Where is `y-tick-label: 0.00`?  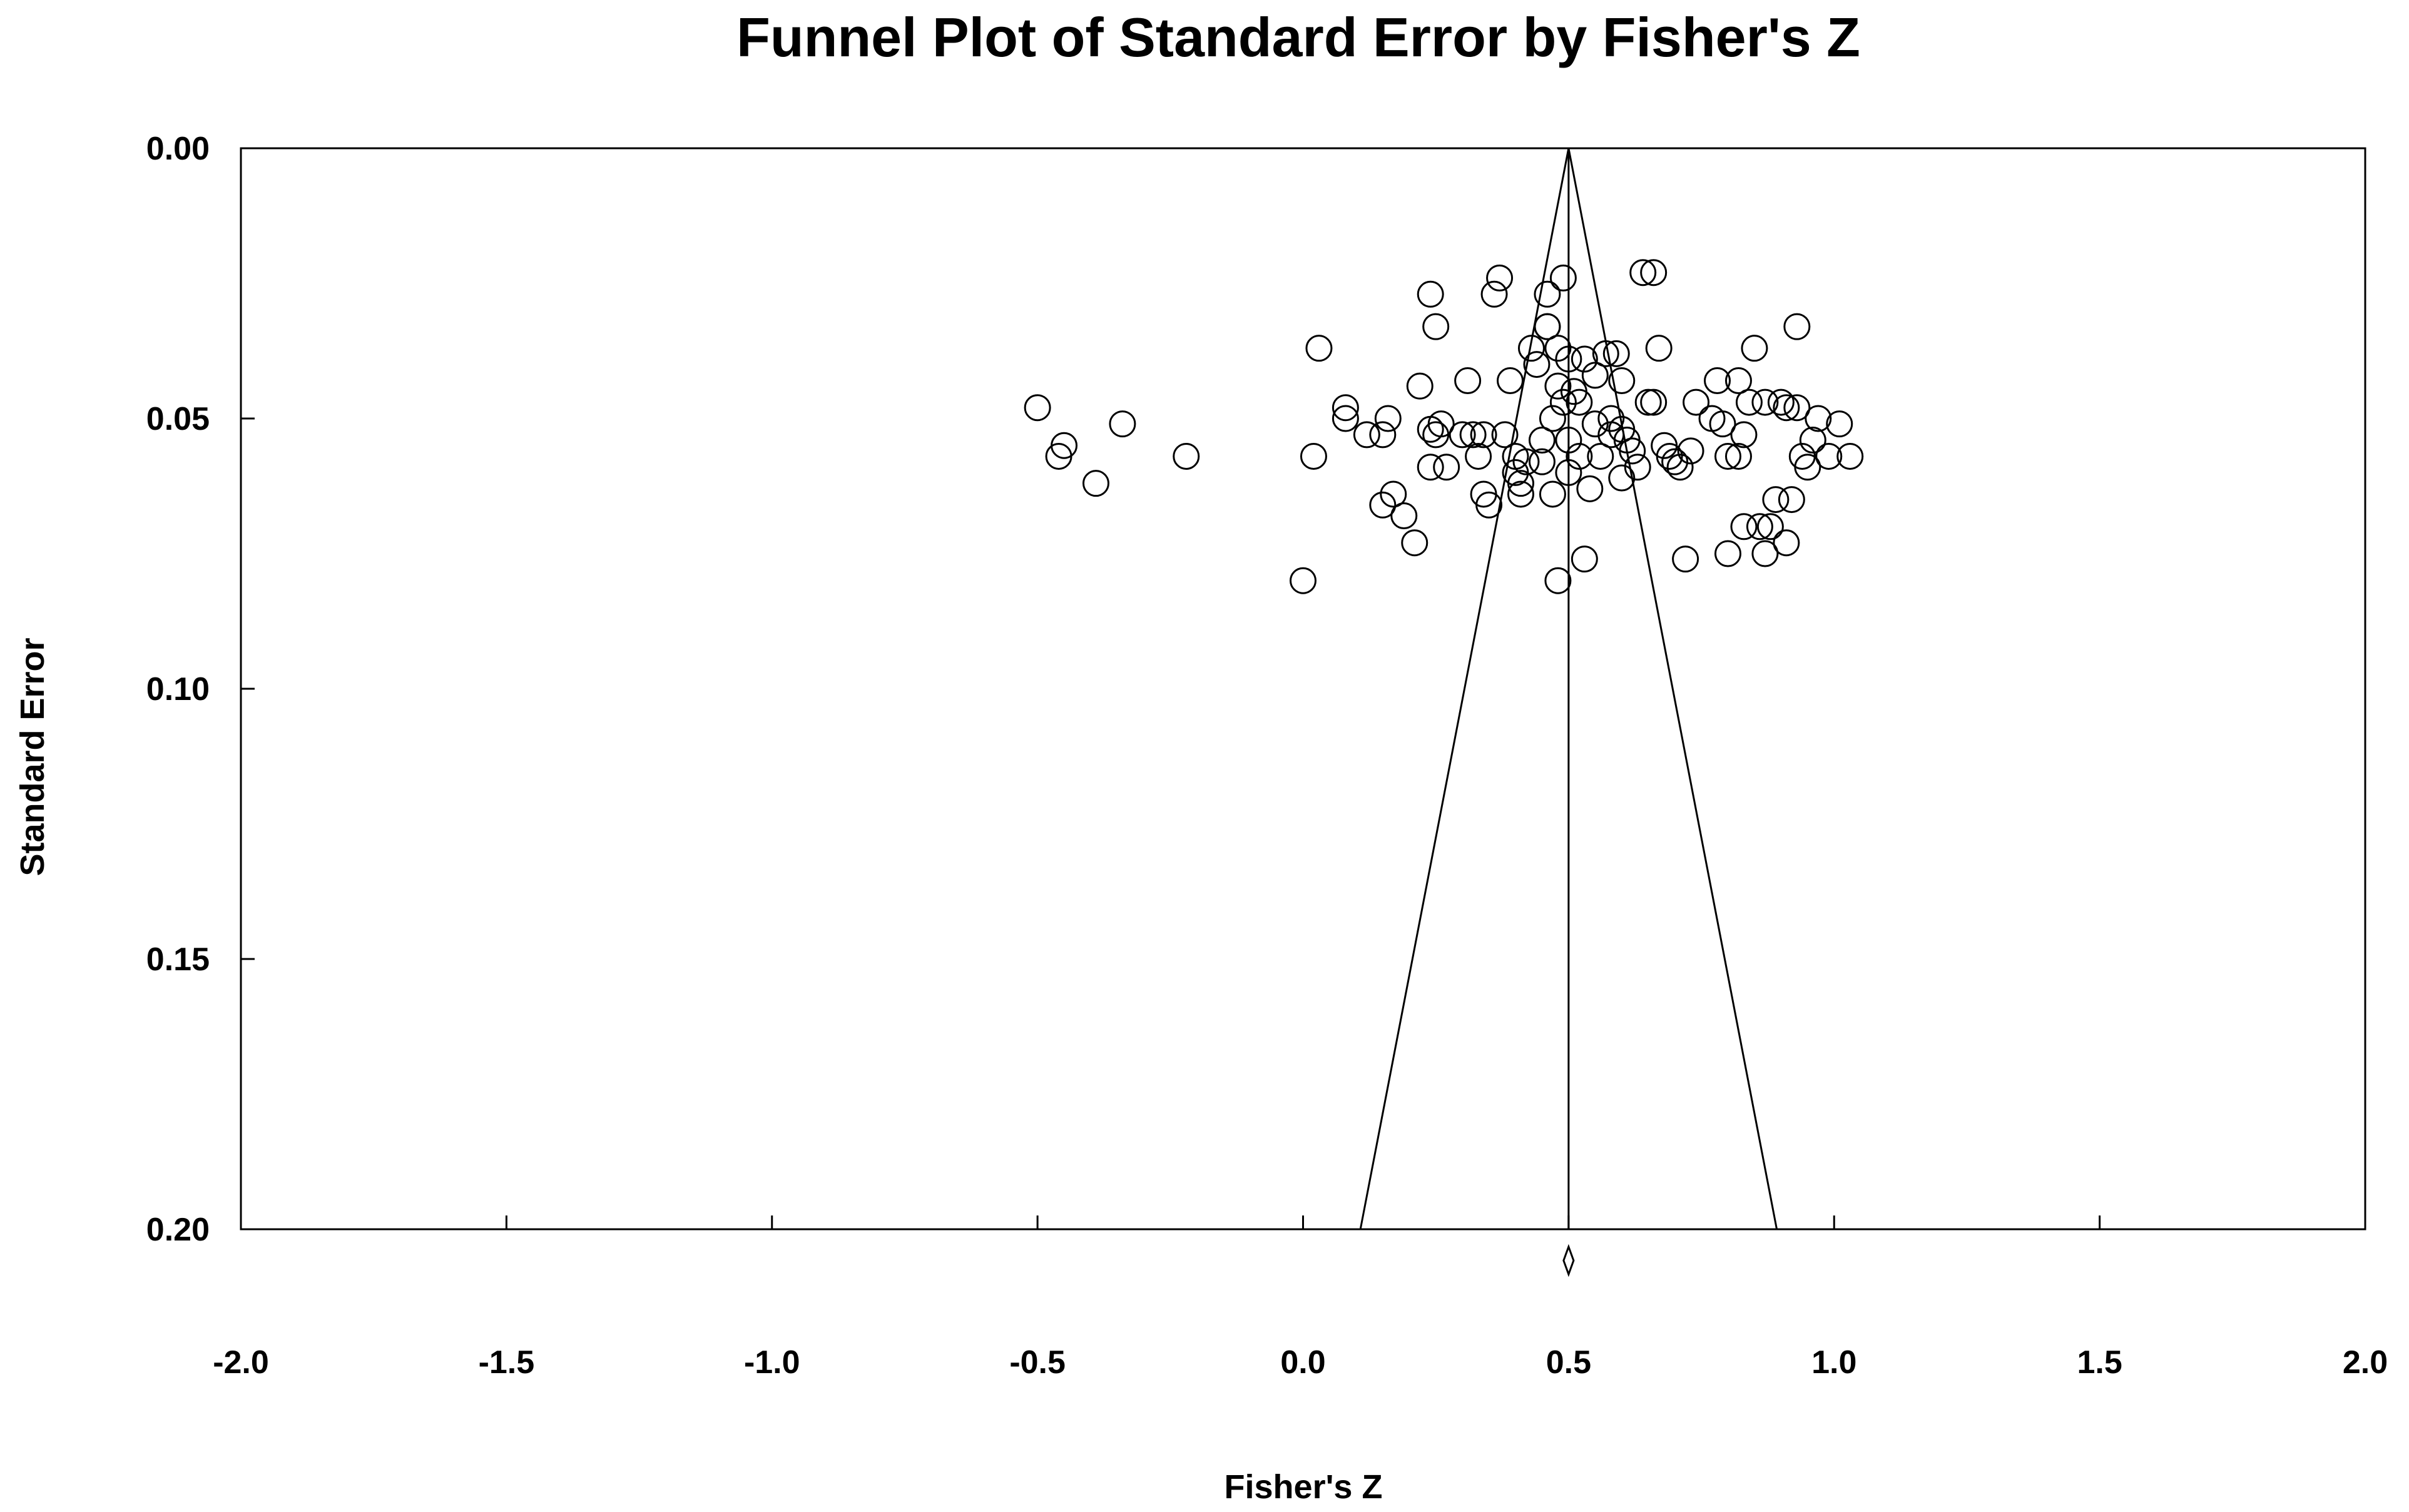
y-tick-label: 0.00 is located at coordinates (178, 149).